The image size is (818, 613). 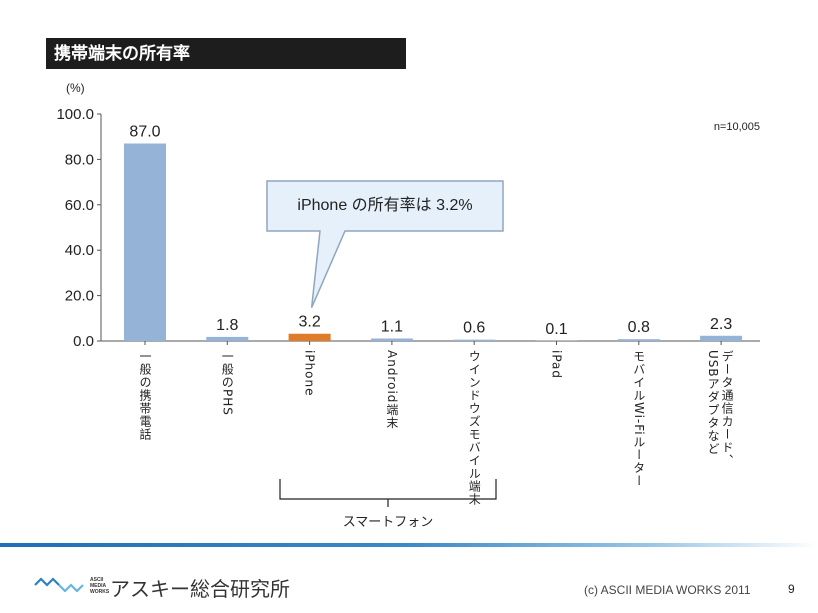 What do you see at coordinates (667, 590) in the screenshot?
I see `copyright: (c) ASCII MEDIA WORKS 2011` at bounding box center [667, 590].